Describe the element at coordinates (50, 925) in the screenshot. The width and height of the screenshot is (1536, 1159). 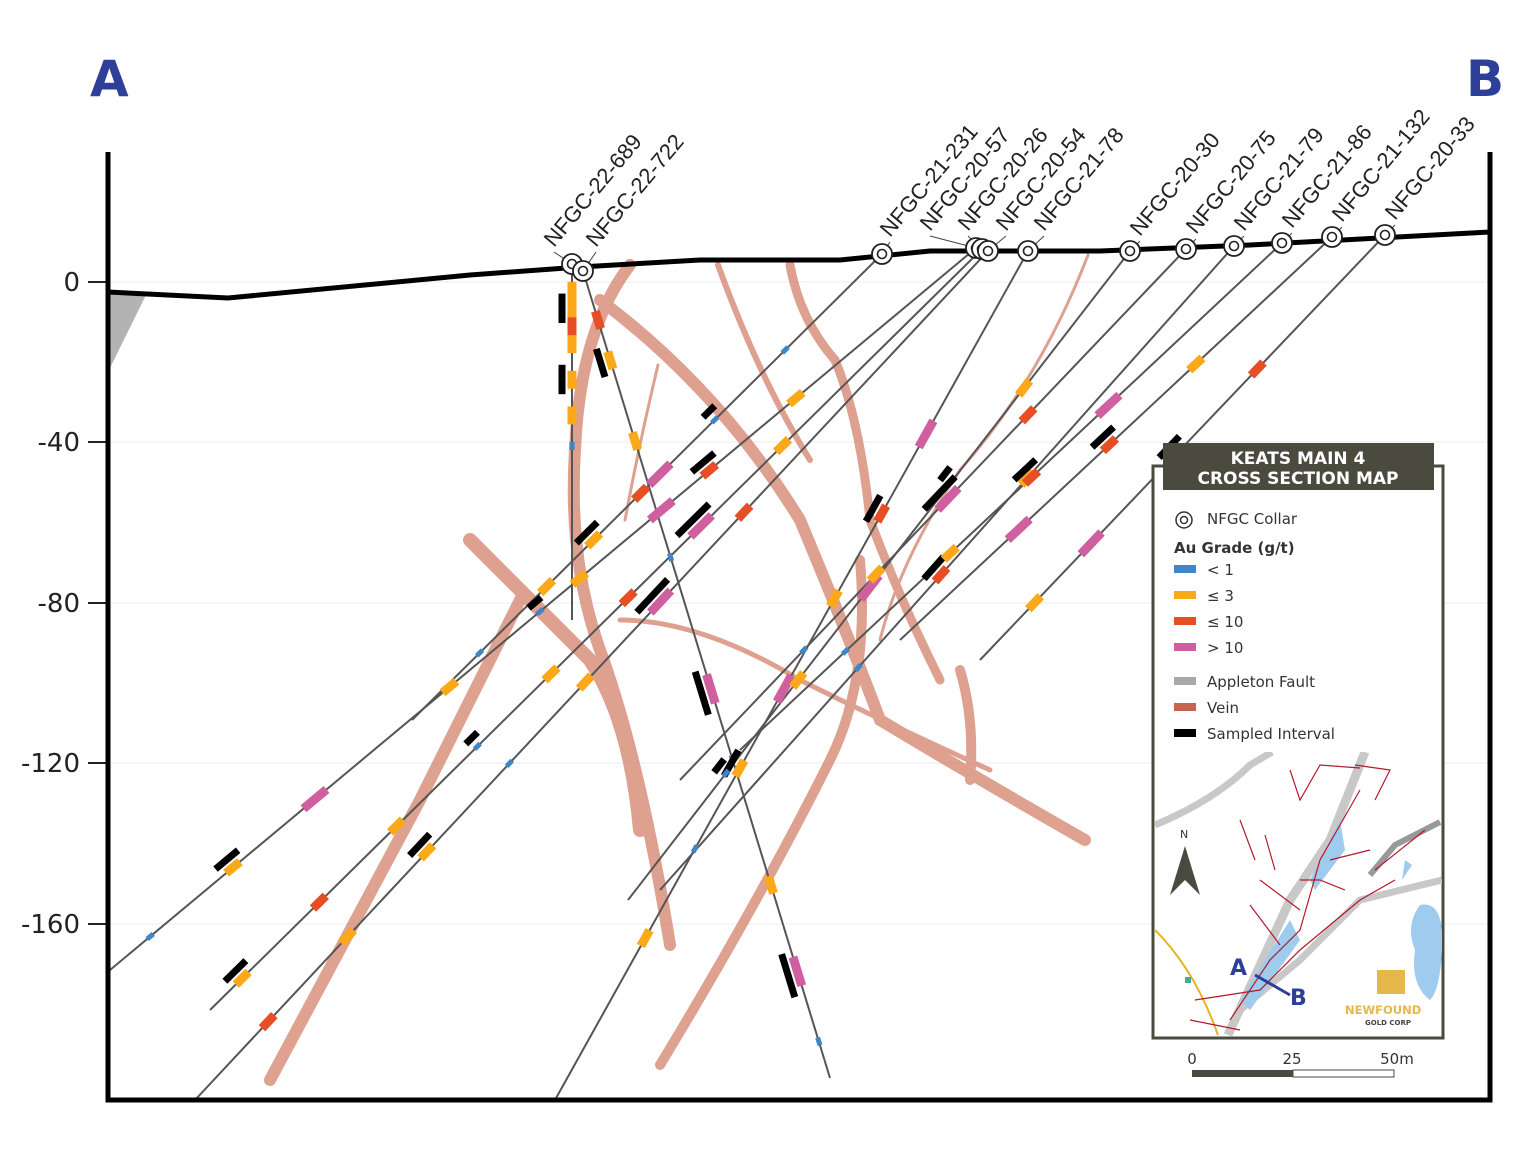
I see `y-tick: -160` at that location.